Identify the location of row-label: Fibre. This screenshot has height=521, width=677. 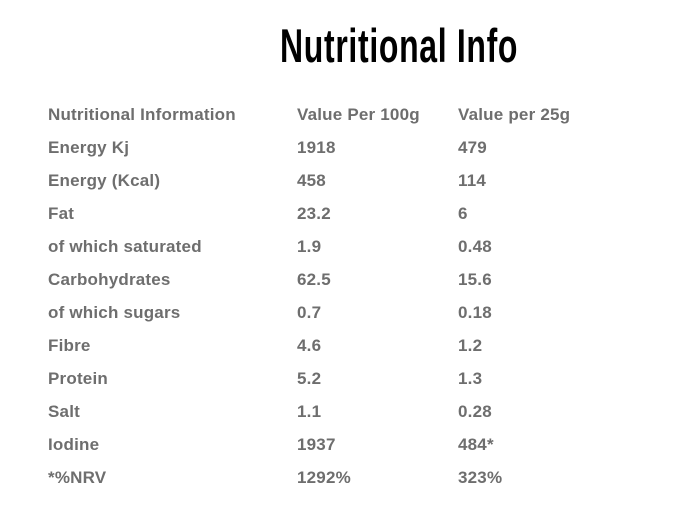
(69, 345).